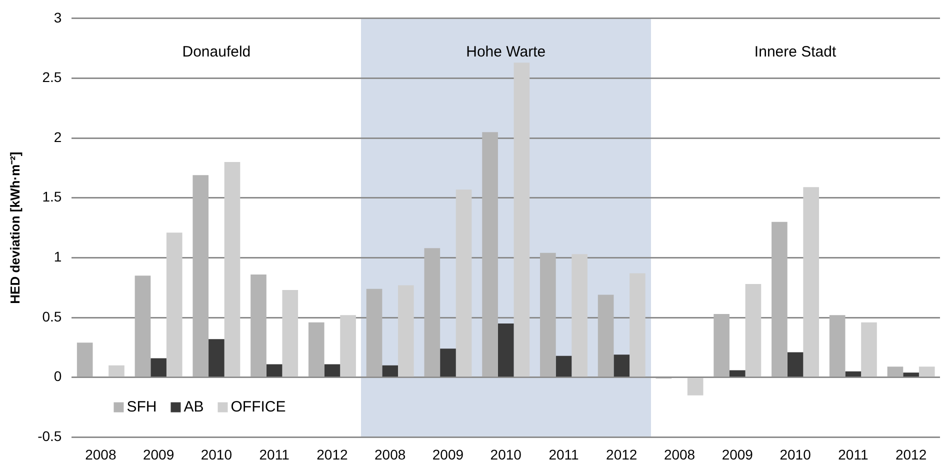 The image size is (945, 474). I want to click on y-tick-label: 1.5, so click(52, 196).